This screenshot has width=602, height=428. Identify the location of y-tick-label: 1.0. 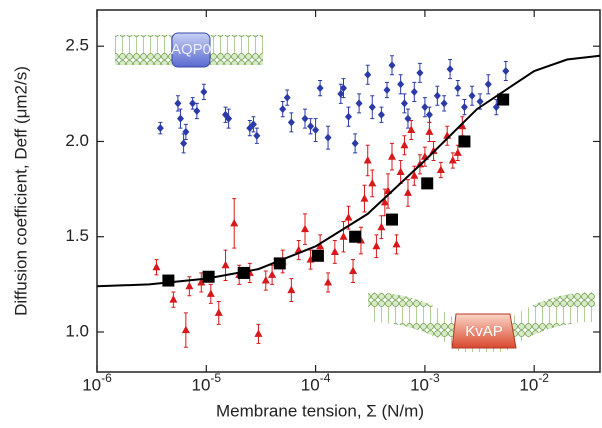
(77, 330).